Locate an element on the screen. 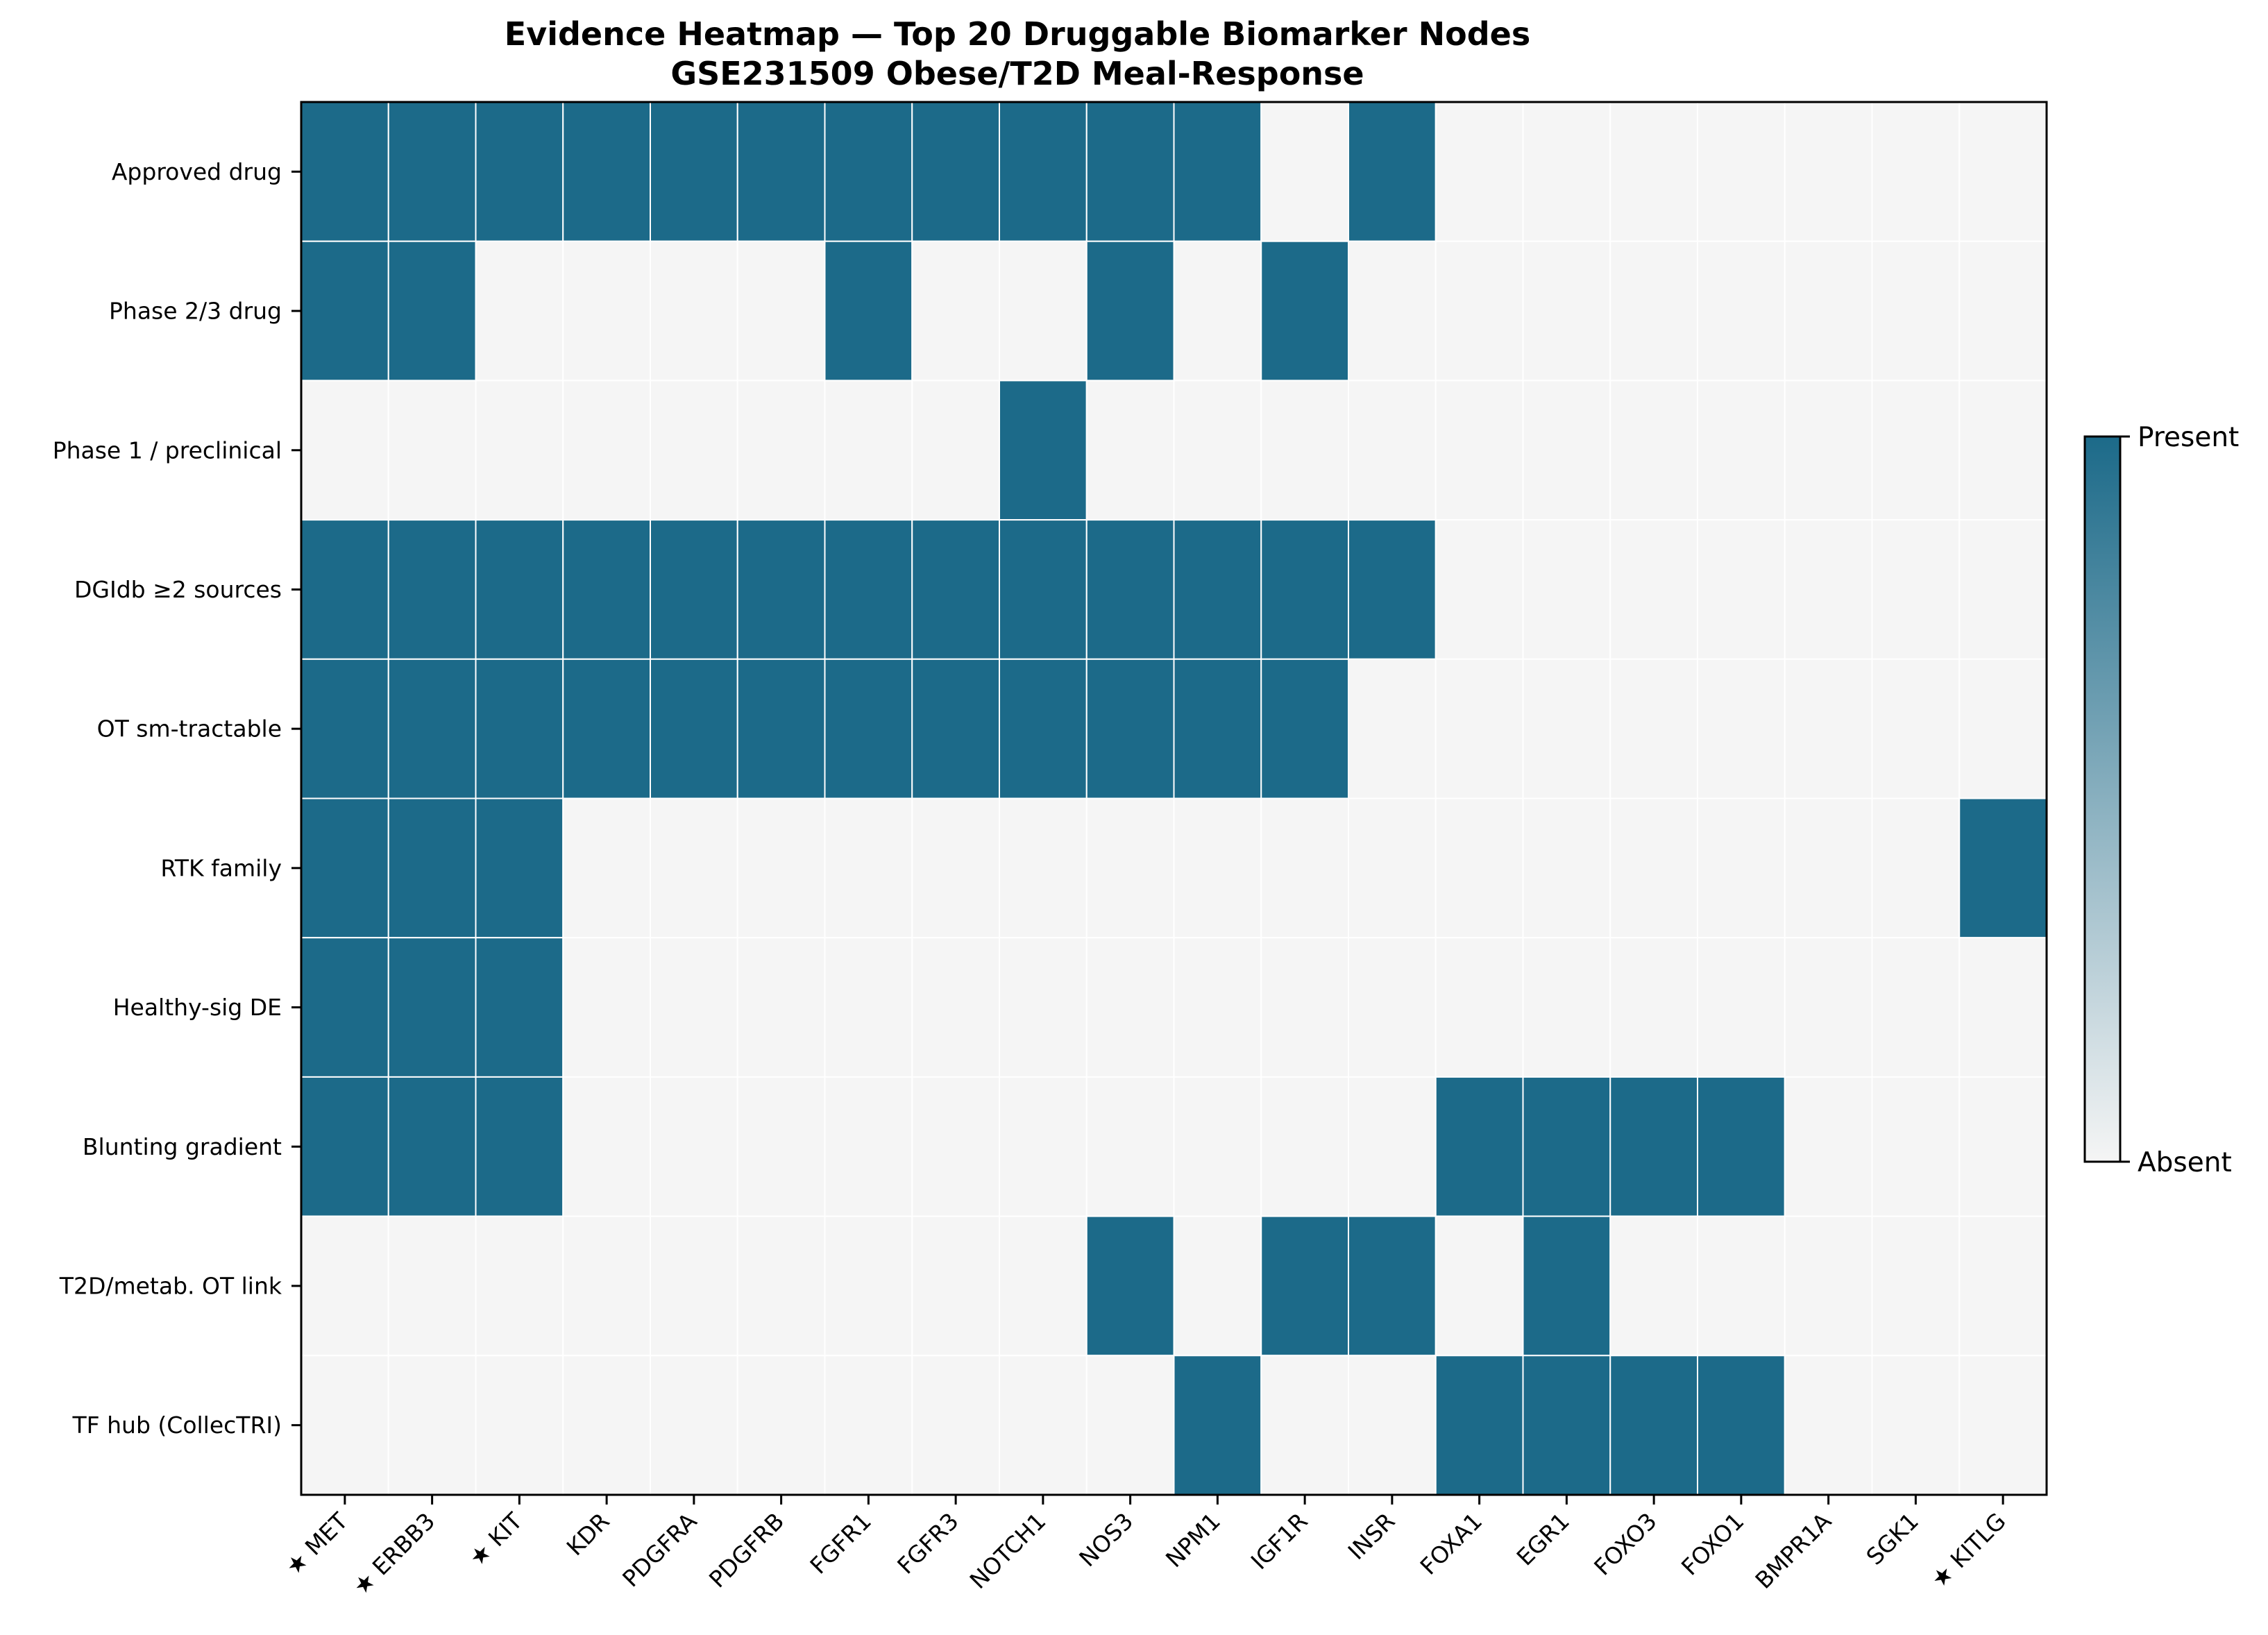  column-label: ★ KIT is located at coordinates (496, 1539).